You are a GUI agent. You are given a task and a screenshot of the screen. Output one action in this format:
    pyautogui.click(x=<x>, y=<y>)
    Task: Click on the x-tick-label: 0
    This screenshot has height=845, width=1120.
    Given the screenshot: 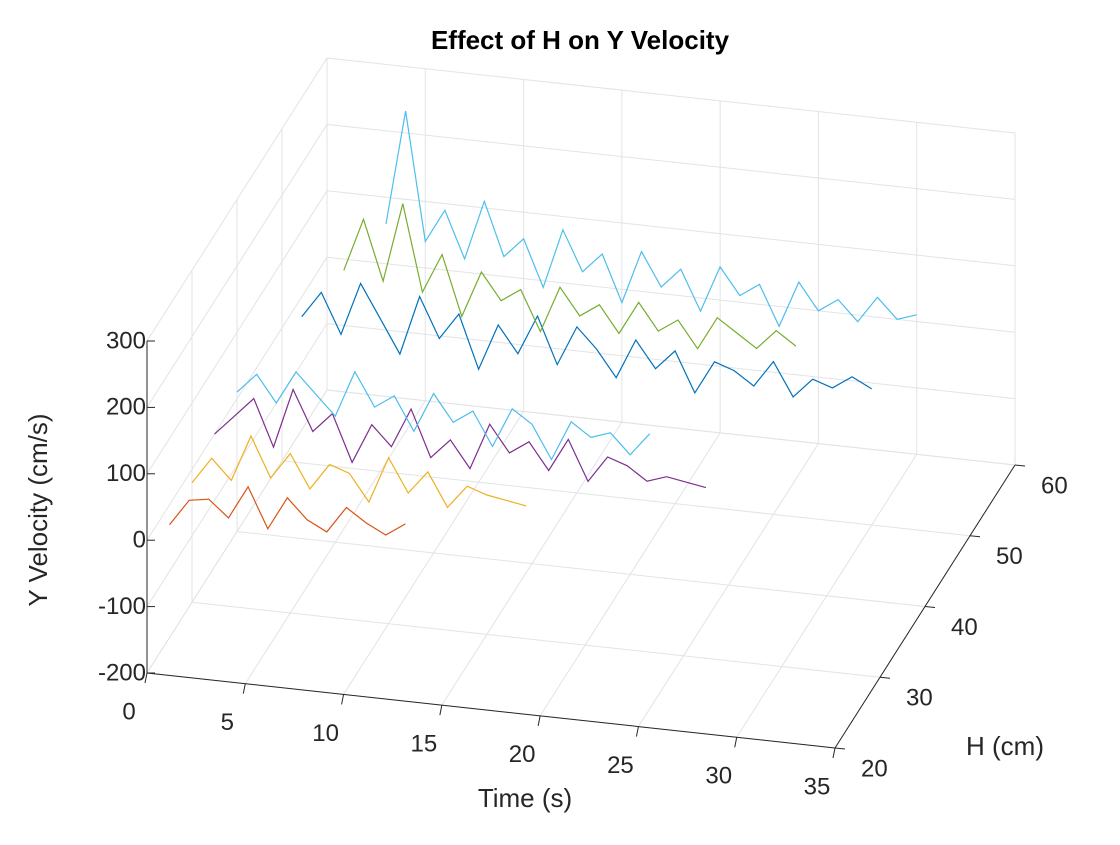 What is the action you would take?
    pyautogui.click(x=128, y=711)
    